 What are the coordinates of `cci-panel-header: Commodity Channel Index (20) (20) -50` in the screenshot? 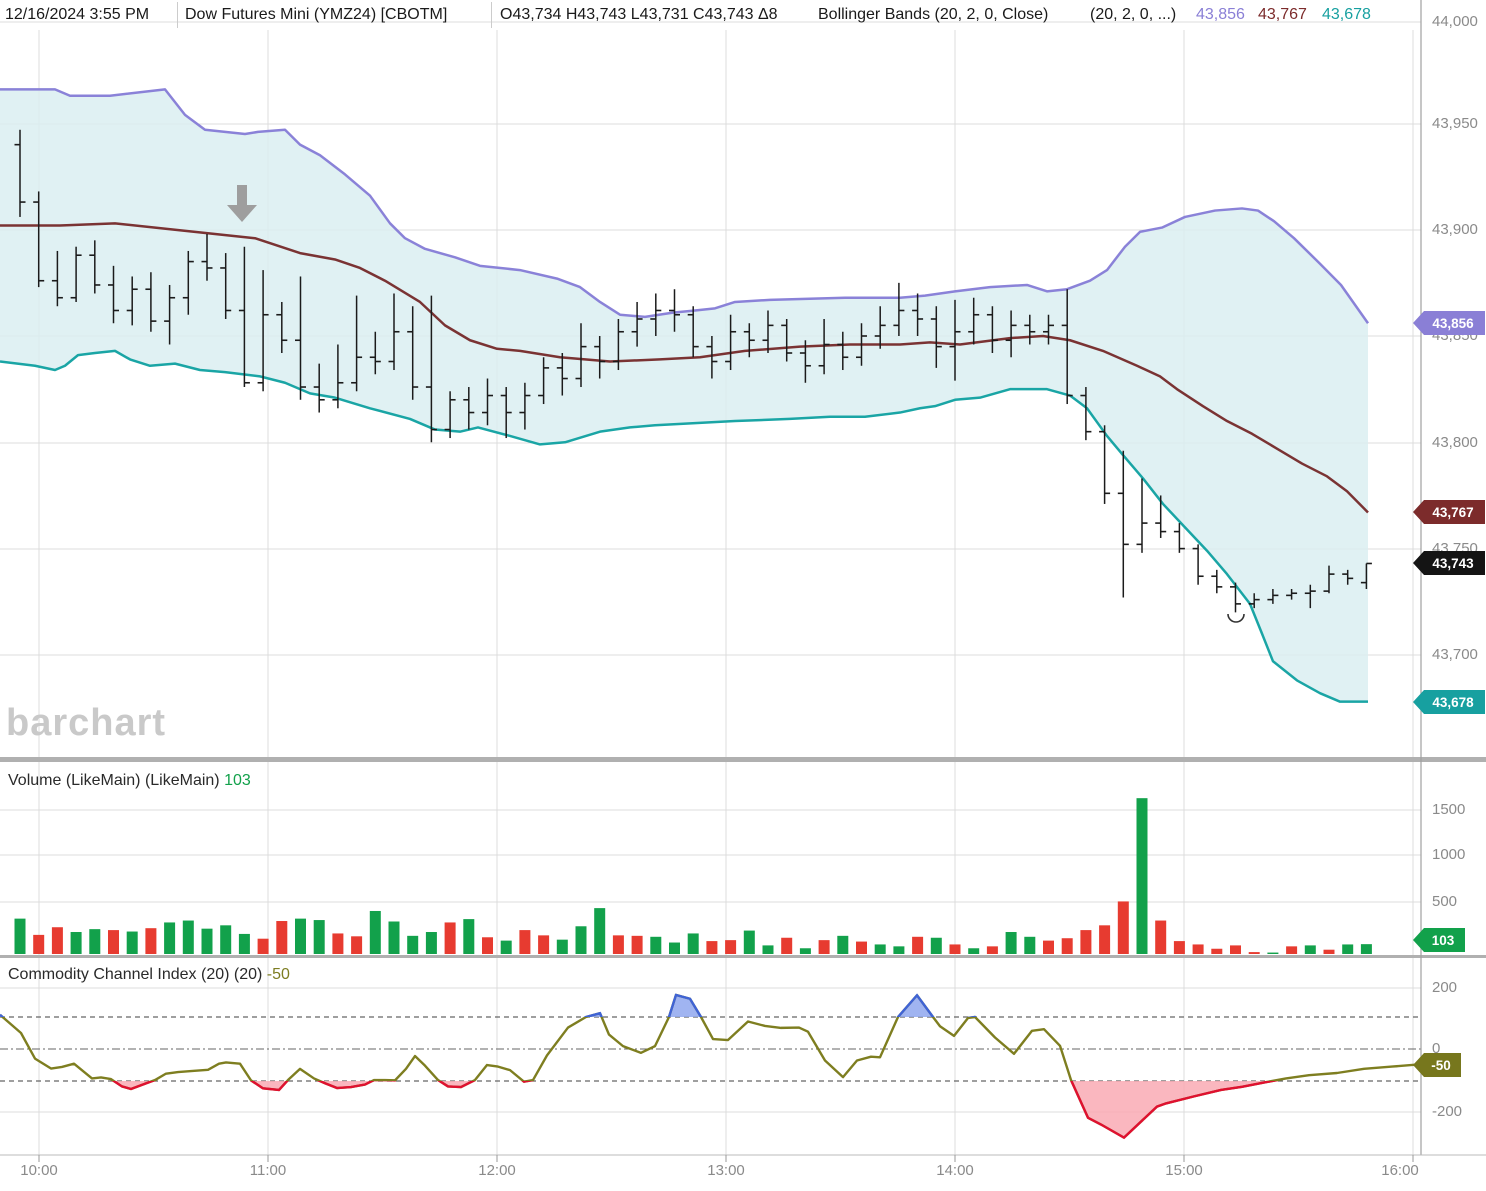 It's located at (149, 975).